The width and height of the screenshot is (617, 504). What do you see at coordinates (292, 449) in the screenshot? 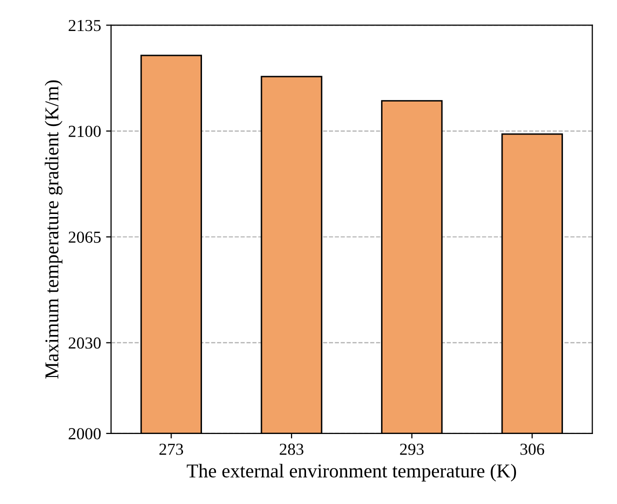
I see `x-tick-label: 283` at bounding box center [292, 449].